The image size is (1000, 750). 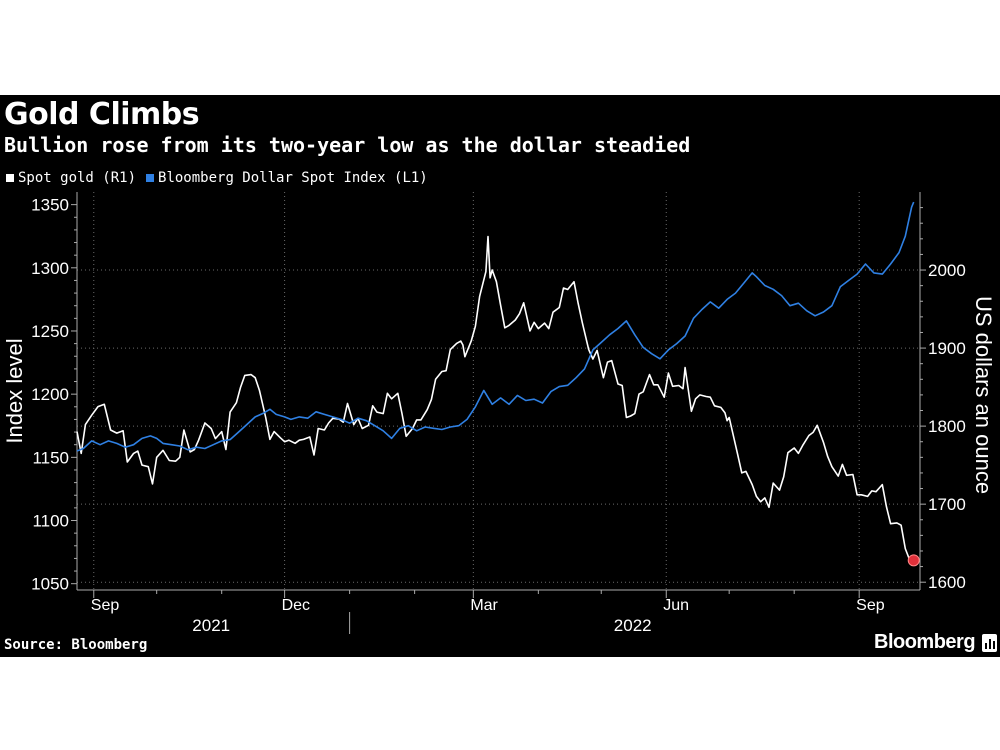 I want to click on x-axis-year-label: 2021, so click(x=211, y=625).